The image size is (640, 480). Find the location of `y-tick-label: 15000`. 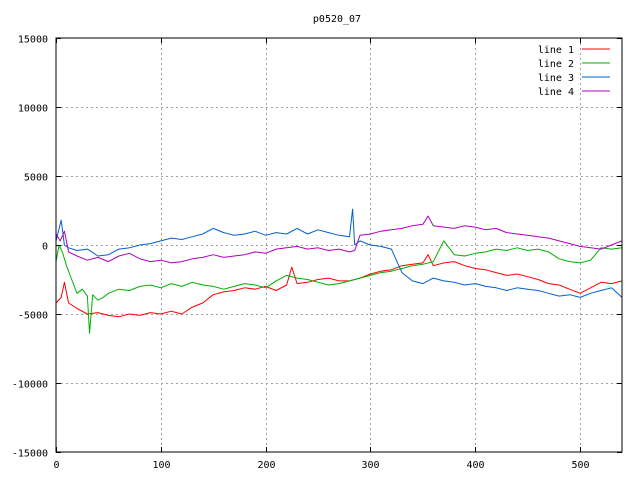

y-tick-label: 15000 is located at coordinates (33, 40).